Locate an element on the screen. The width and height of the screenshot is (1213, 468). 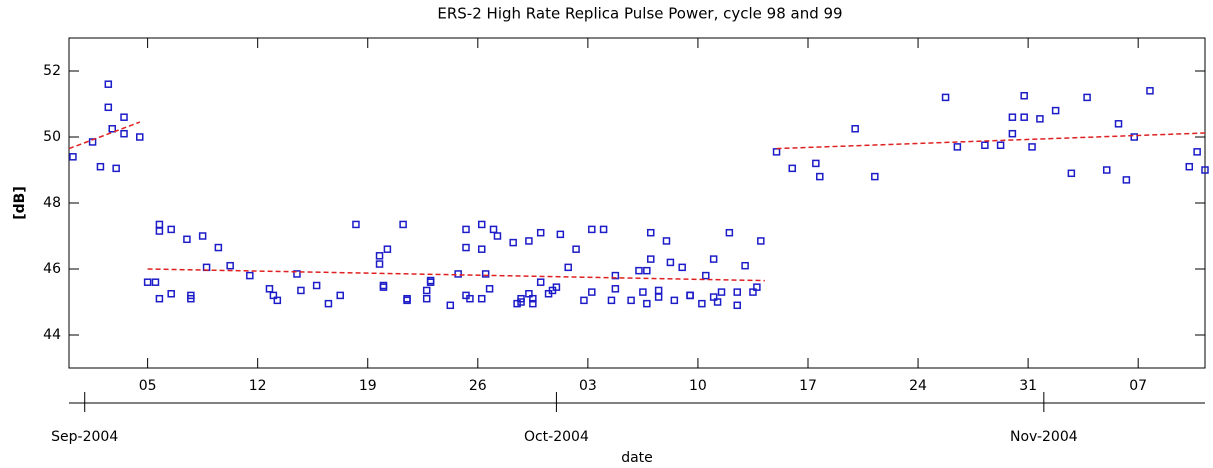
x-tick-label: 05 is located at coordinates (148, 386).